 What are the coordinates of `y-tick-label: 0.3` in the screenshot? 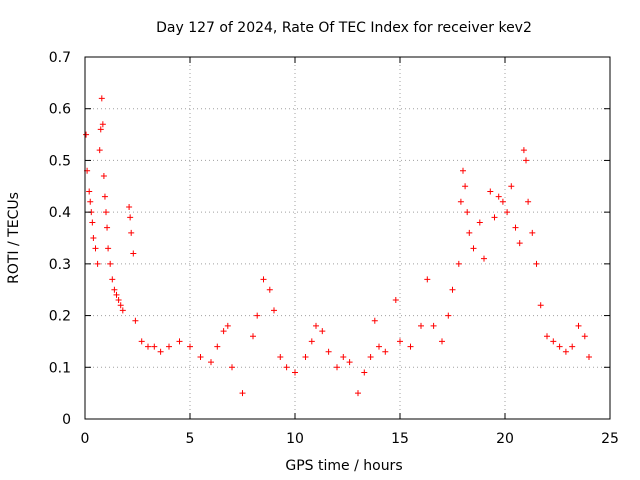 It's located at (60, 265).